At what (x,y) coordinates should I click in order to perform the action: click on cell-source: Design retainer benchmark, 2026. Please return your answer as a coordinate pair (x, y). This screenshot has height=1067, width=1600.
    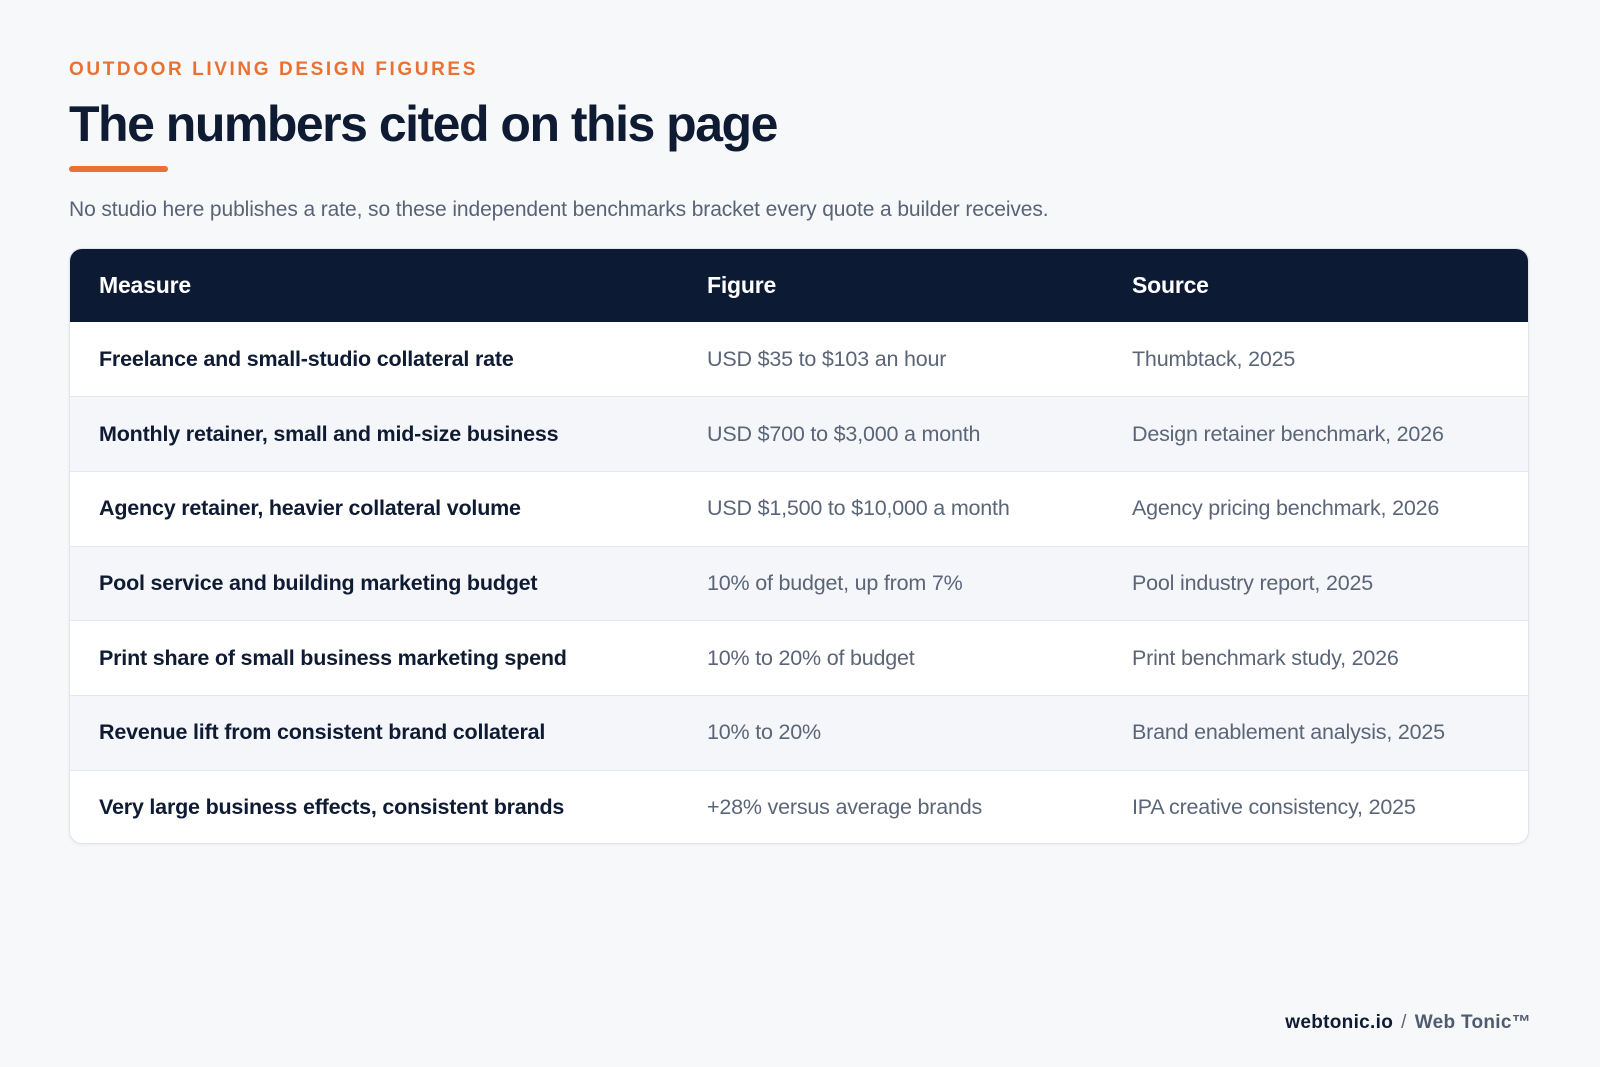
    Looking at the image, I should click on (1288, 433).